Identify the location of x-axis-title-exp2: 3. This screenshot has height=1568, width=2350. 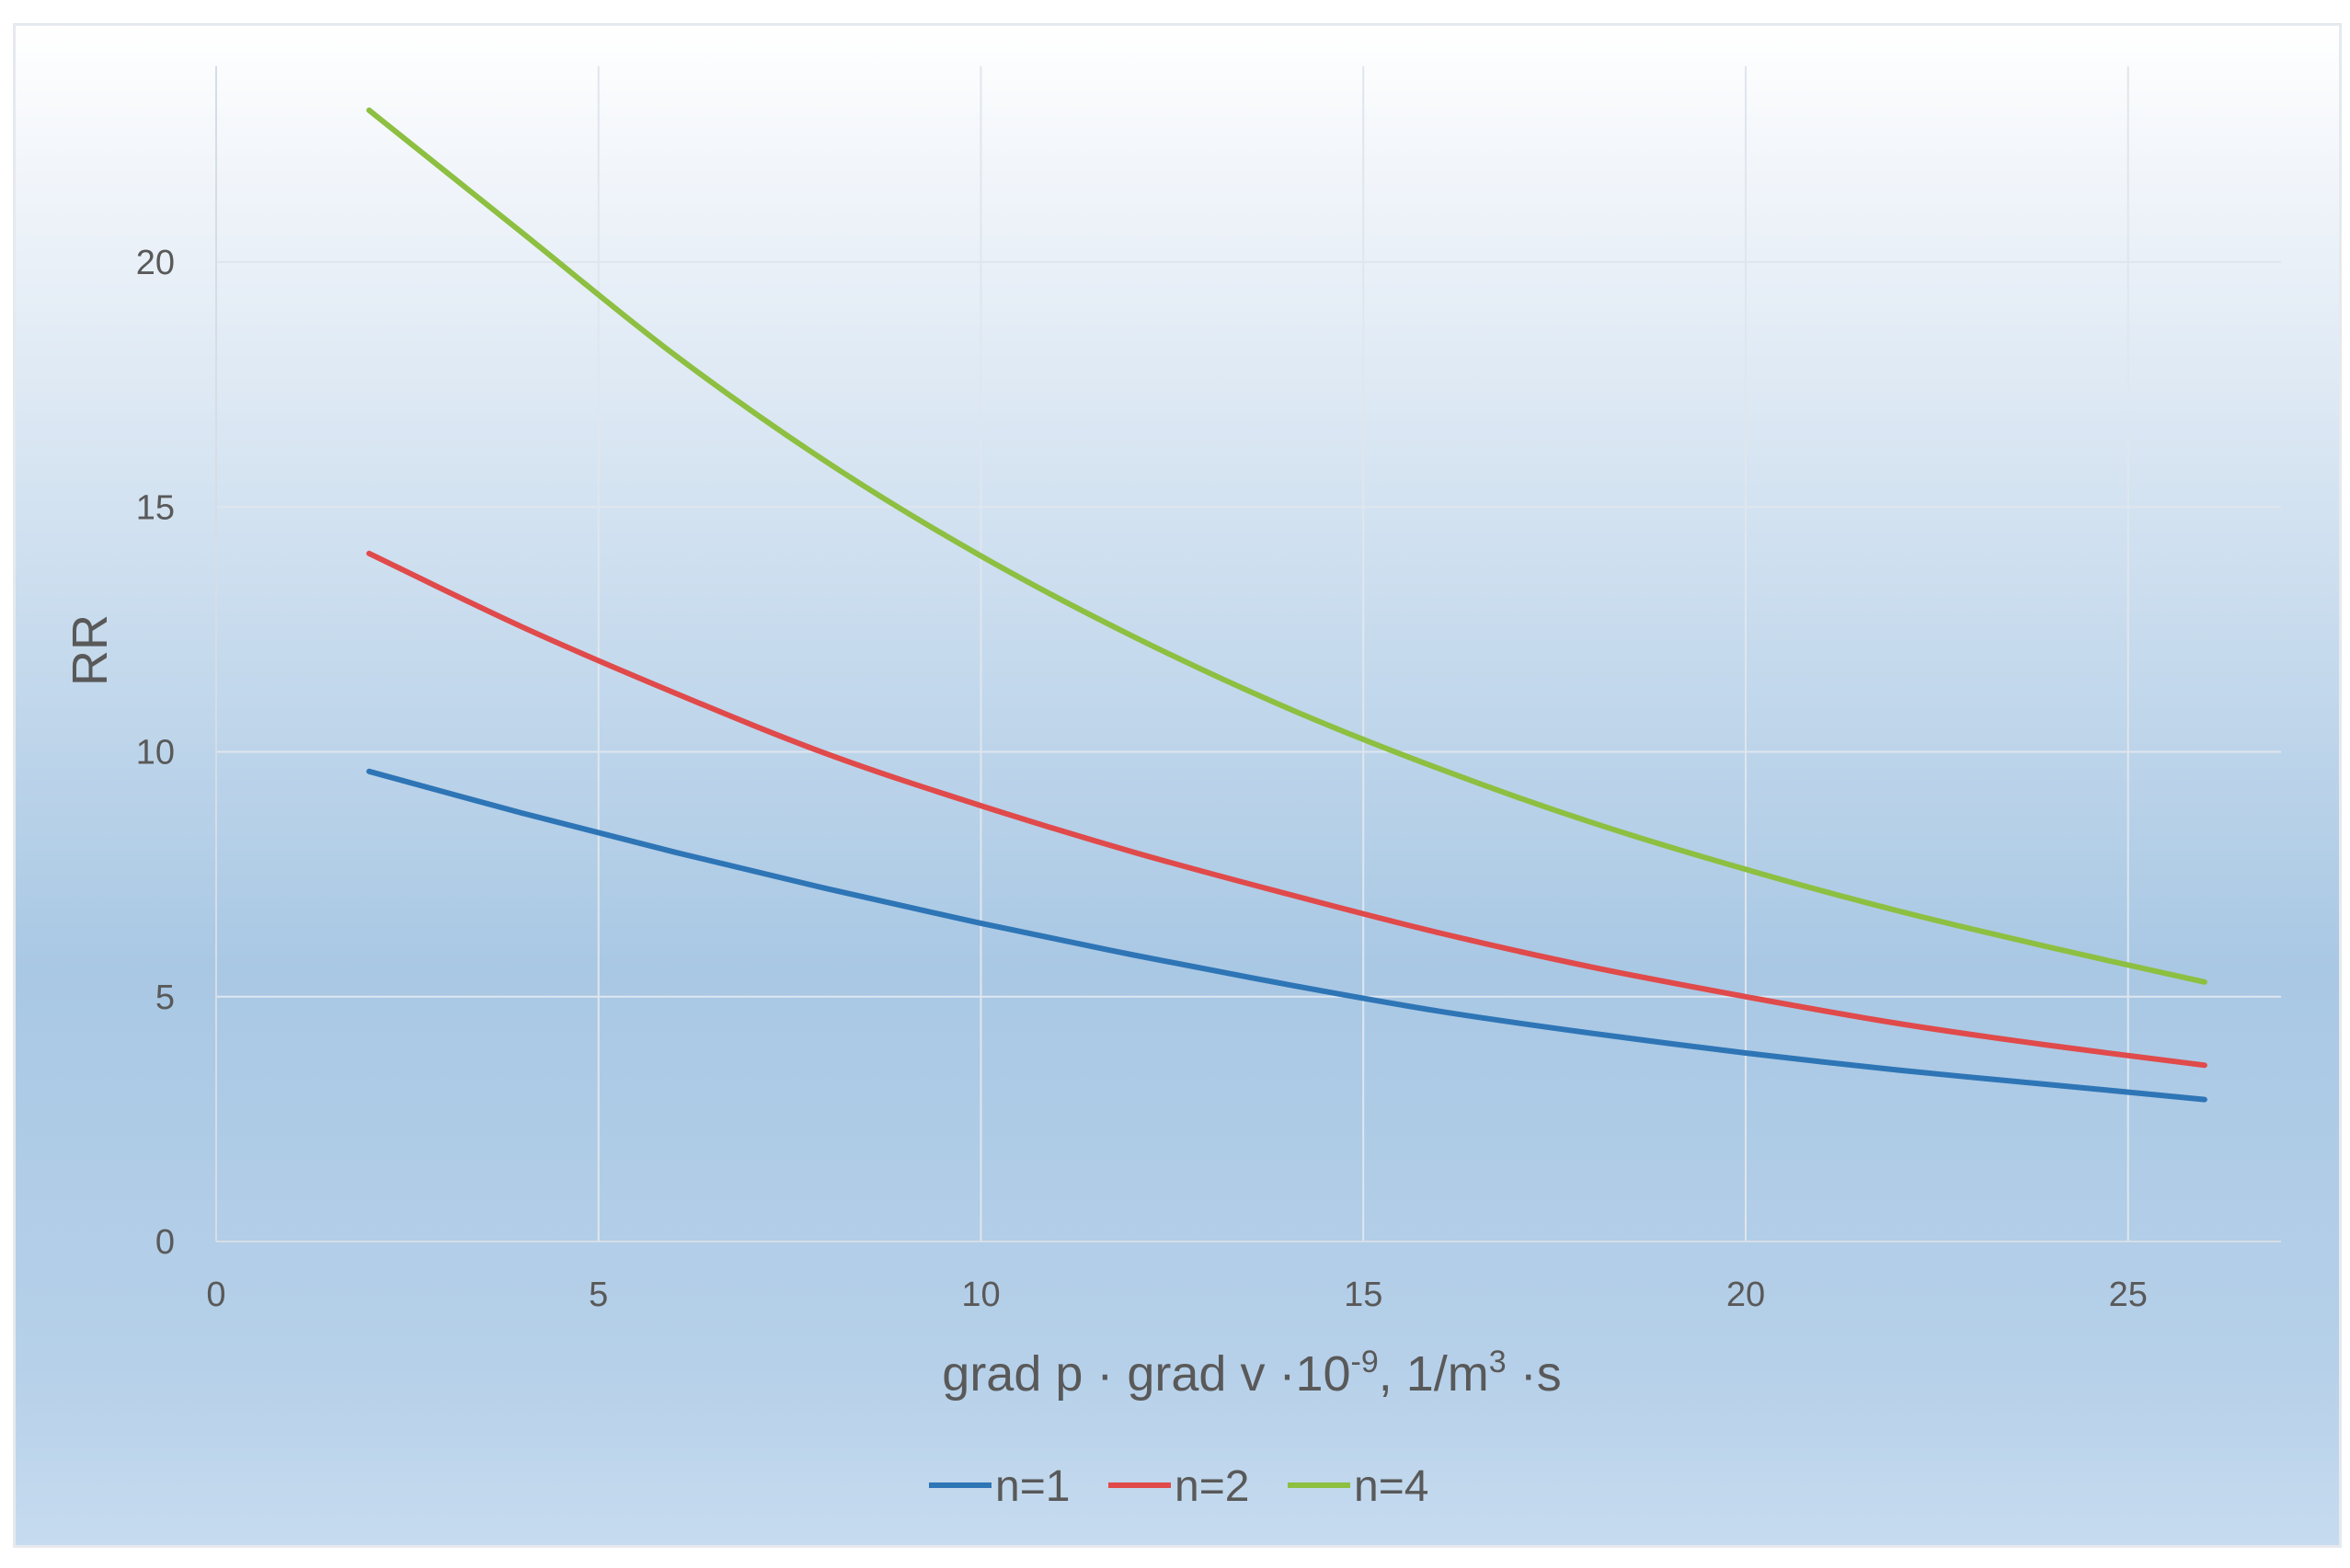
(1498, 1362).